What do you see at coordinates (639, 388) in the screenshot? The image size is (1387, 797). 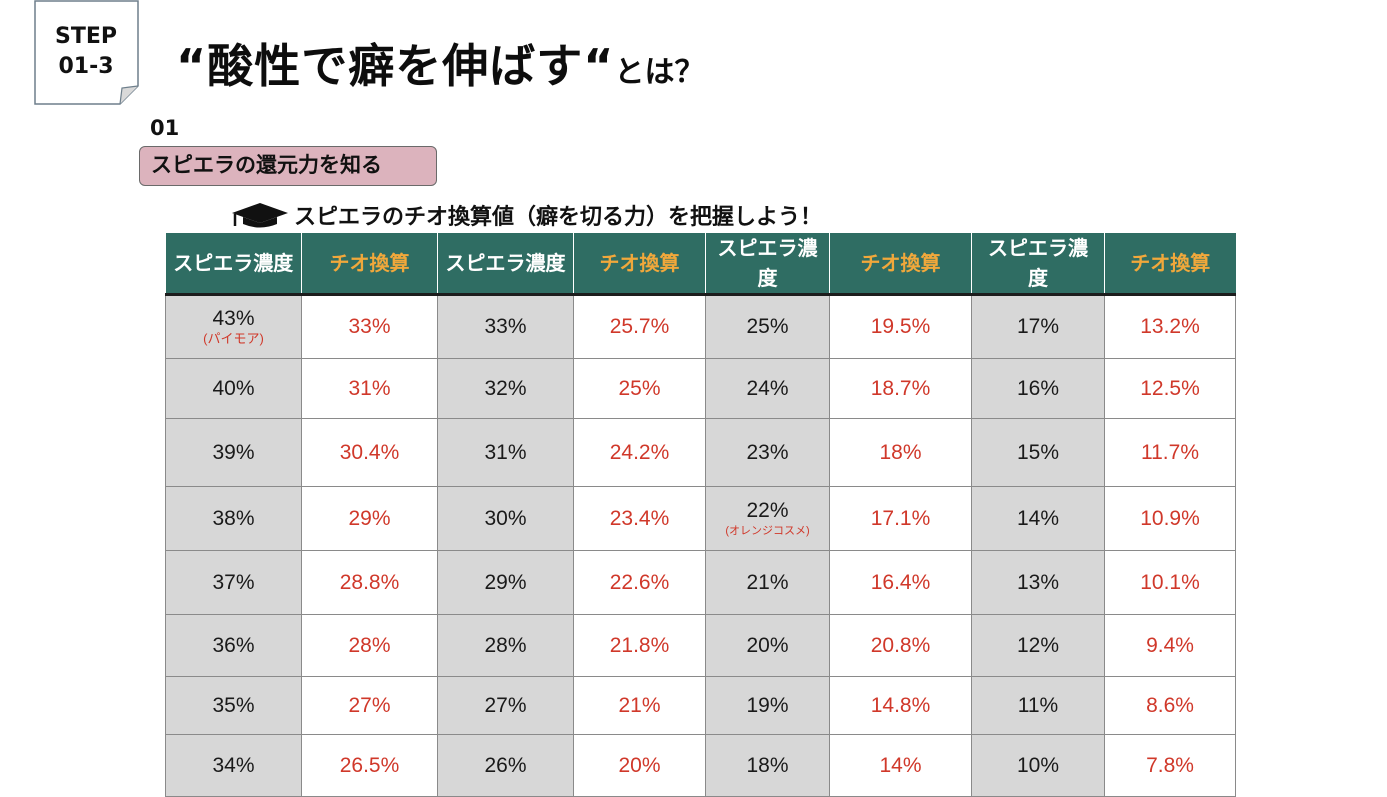 I see `thio-value-cell: 25%` at bounding box center [639, 388].